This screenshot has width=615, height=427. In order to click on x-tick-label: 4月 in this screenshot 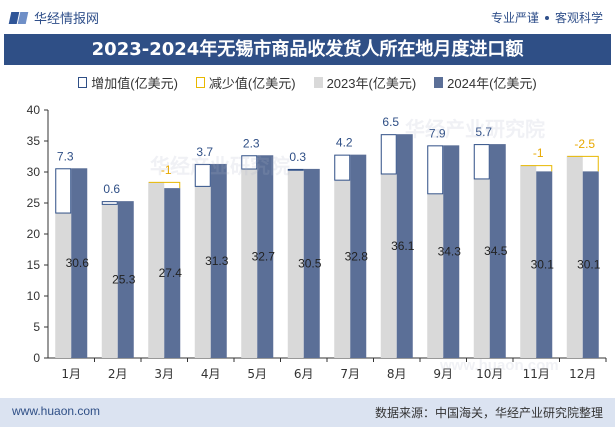, I will do `click(211, 374)`.